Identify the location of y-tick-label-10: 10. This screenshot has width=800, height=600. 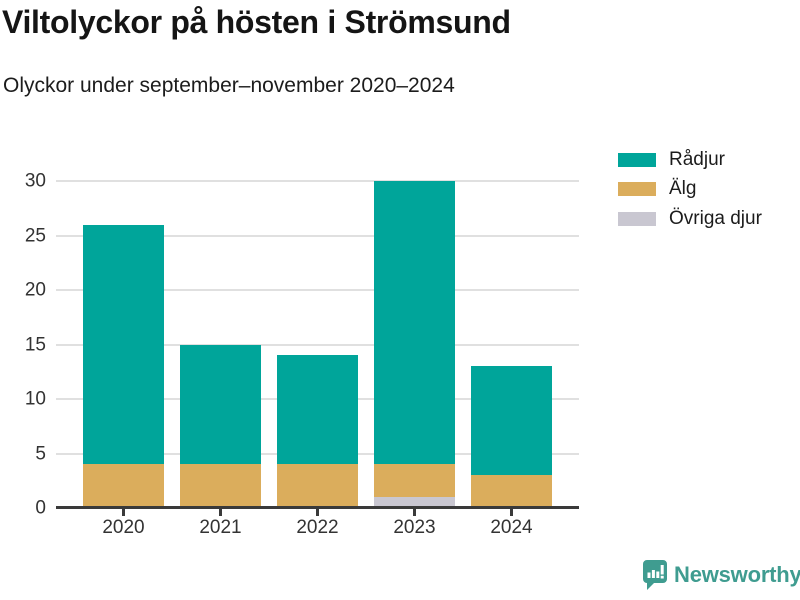
(35, 399).